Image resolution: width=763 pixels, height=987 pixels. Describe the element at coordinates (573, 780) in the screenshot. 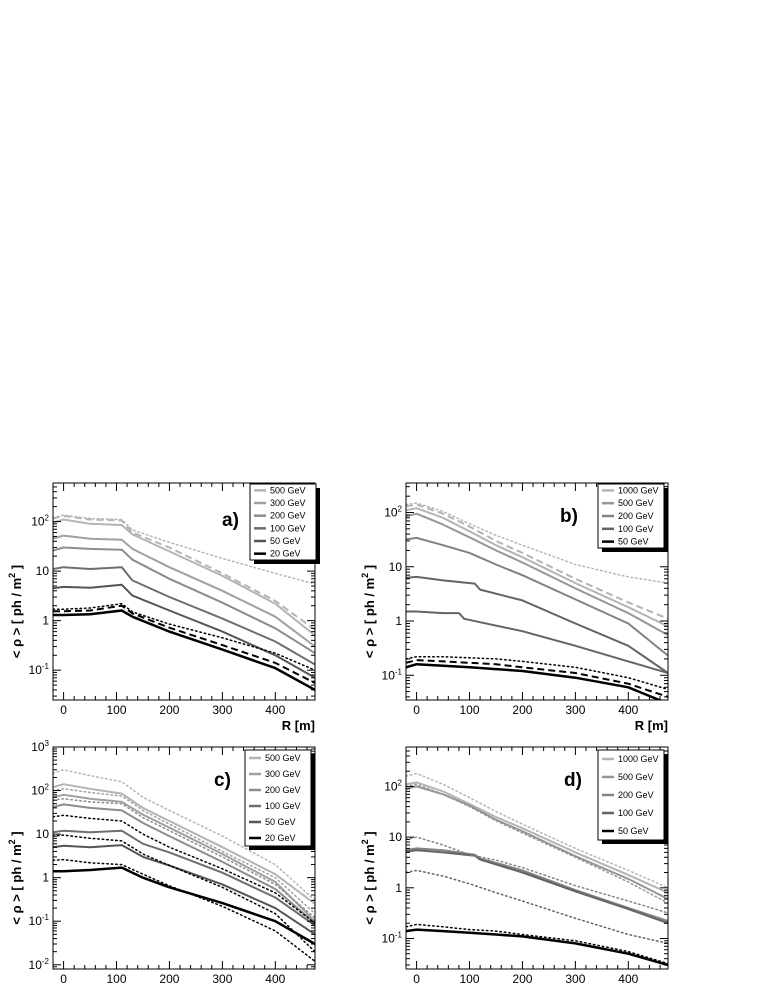

I see `panel-label: d)` at that location.